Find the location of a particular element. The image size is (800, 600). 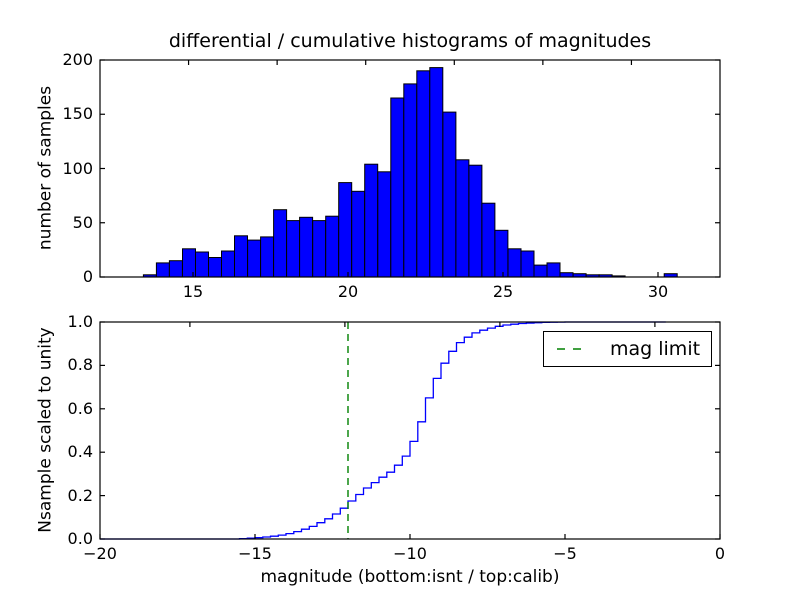

legend-box: mag limit is located at coordinates (627, 349).